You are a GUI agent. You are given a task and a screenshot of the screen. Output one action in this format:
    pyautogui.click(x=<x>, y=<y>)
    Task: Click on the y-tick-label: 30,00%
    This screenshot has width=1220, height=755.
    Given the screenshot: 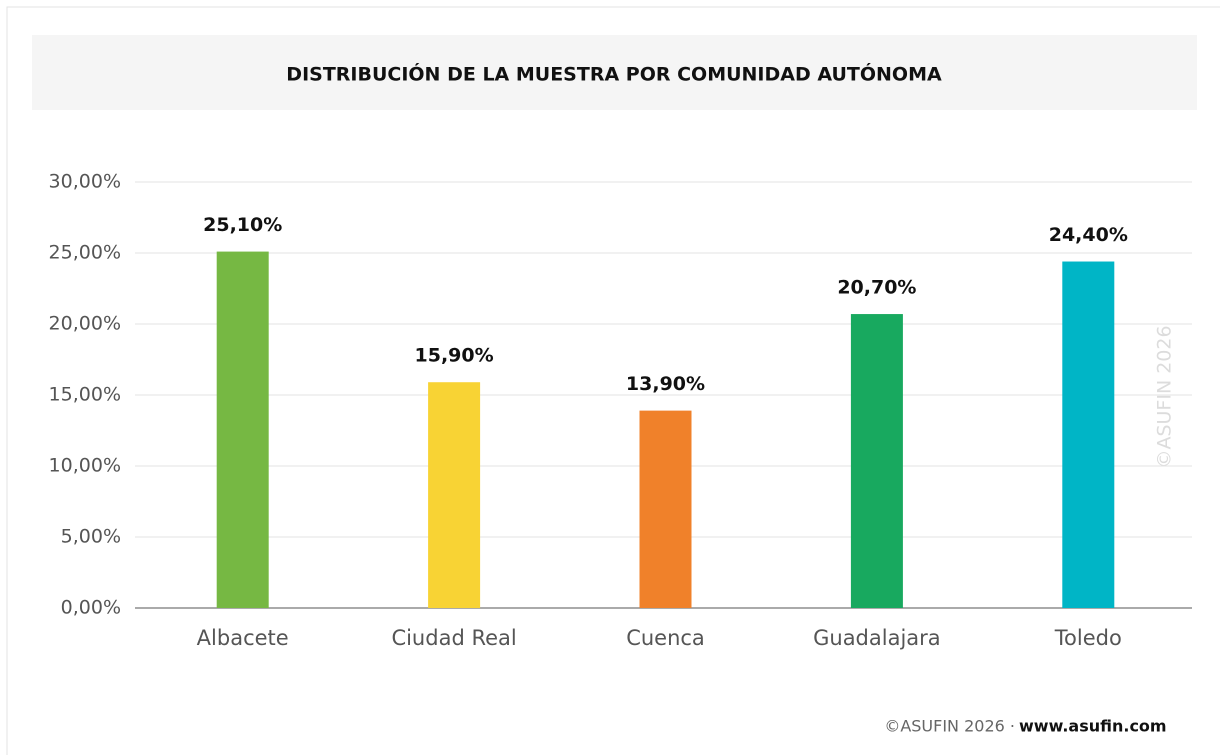 What is the action you would take?
    pyautogui.click(x=85, y=182)
    